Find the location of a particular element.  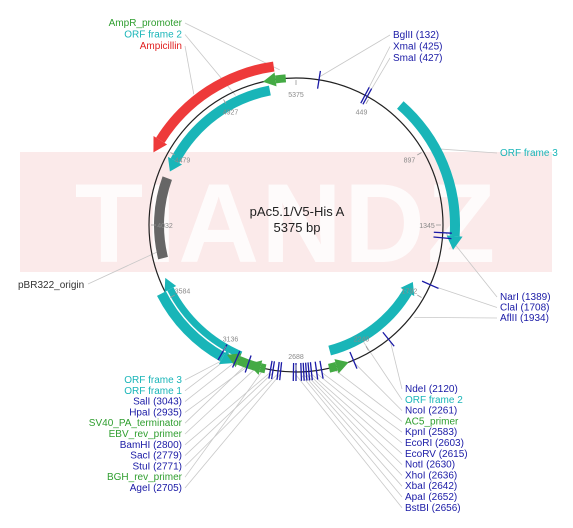

feature-label: EcoRV (2615) is located at coordinates (436, 454).